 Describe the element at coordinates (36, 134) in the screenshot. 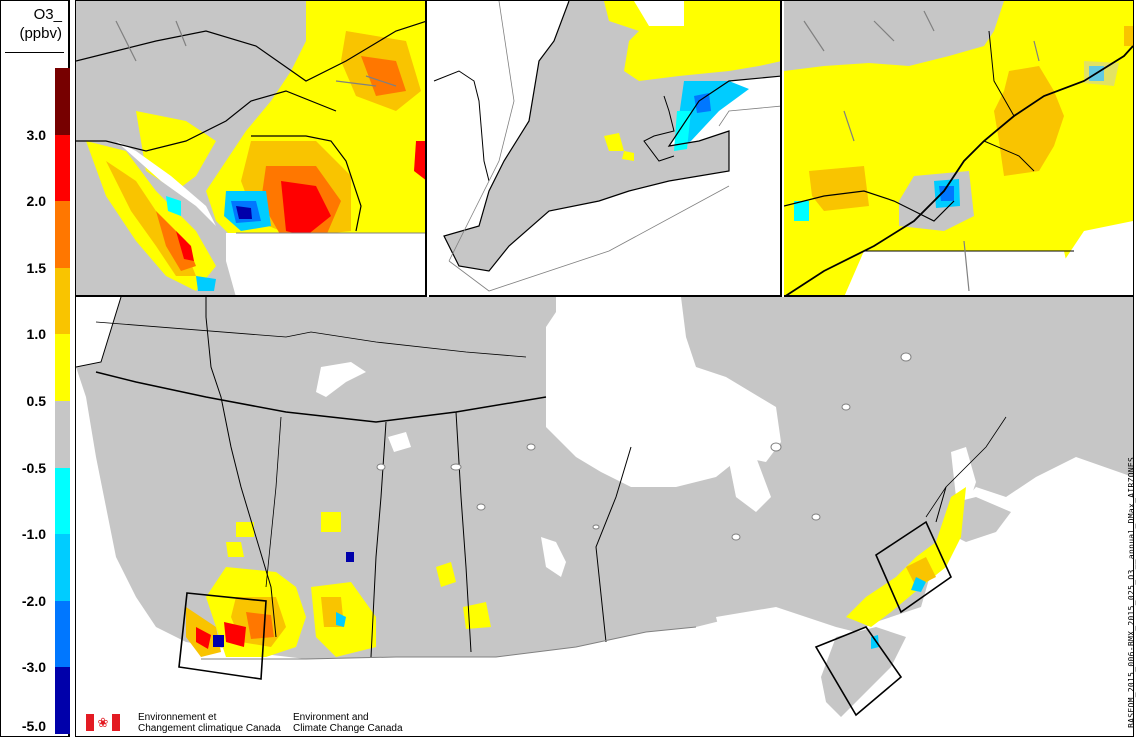

I see `colorbar-tick-label: 3.0` at that location.